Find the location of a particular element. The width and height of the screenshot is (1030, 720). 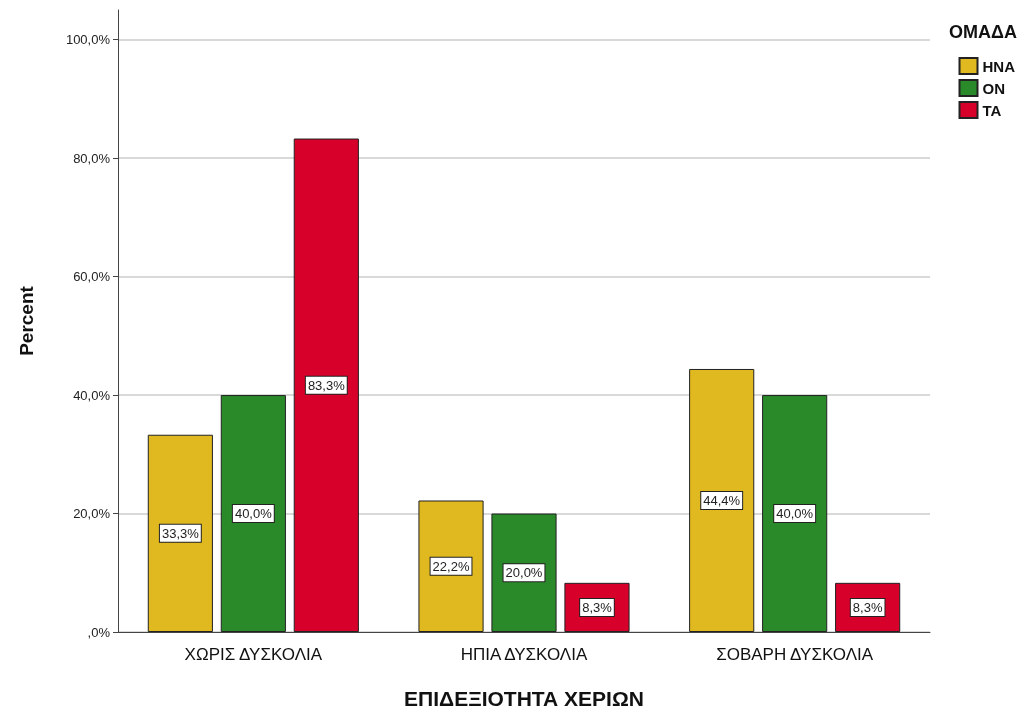

x-tick-label: ΗΠΙΑ ΔΥΣΚΟΛΙΑ is located at coordinates (524, 654).